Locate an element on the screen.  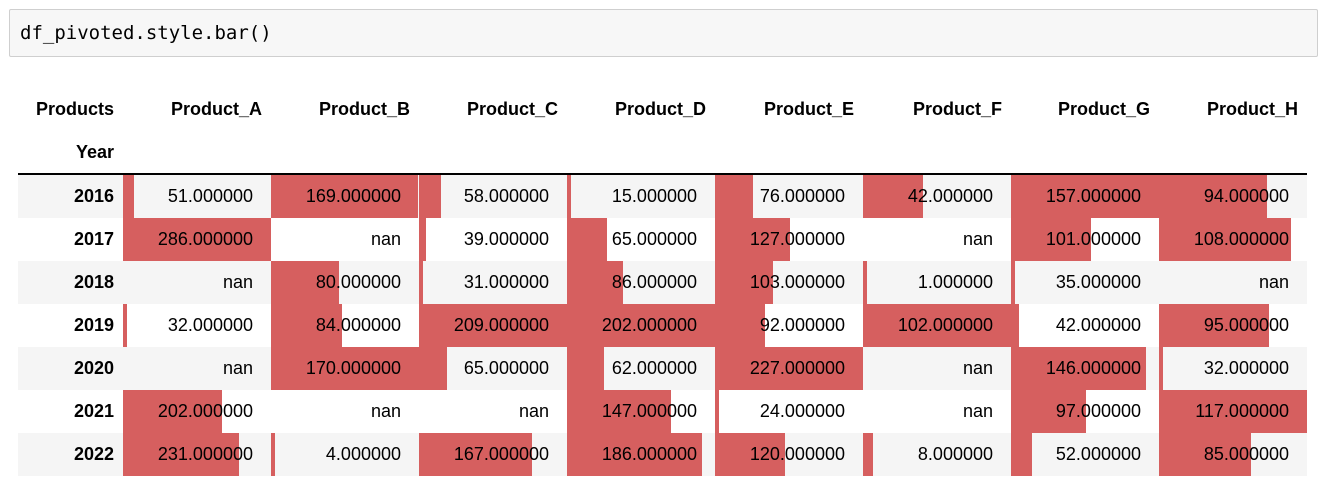
row-index-label: 2020 is located at coordinates (93, 368).